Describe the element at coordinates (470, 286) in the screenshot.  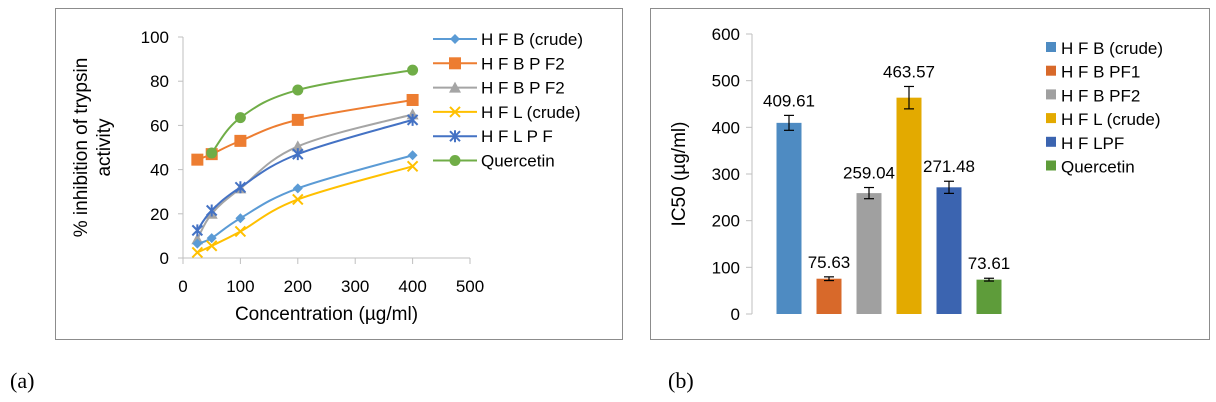
I see `x-tick-label: 500` at that location.